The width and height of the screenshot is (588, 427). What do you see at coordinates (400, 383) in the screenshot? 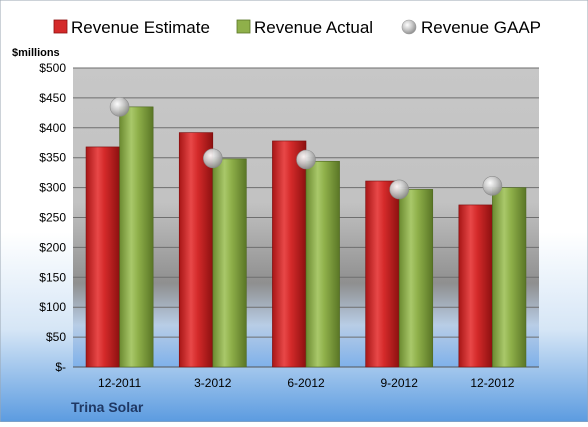
I see `x-tick-label: 9-2012` at bounding box center [400, 383].